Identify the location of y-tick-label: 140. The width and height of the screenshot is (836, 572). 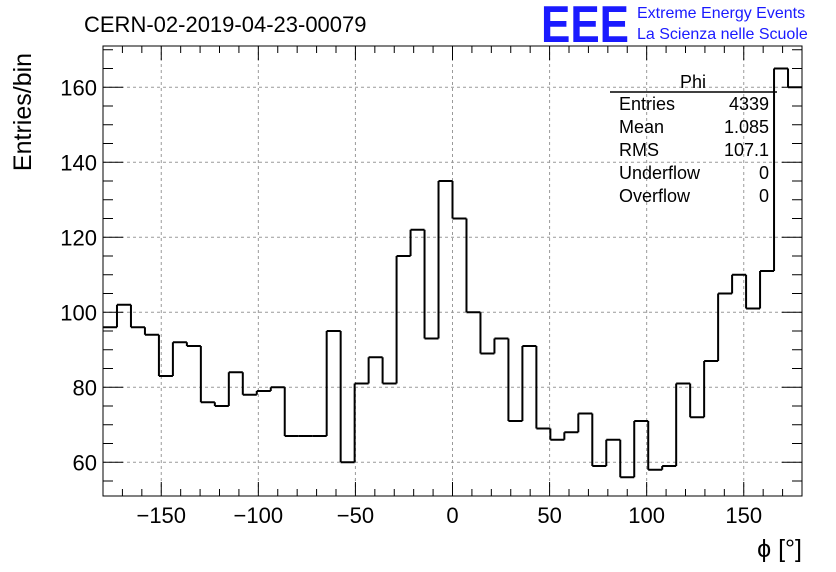
(78, 162).